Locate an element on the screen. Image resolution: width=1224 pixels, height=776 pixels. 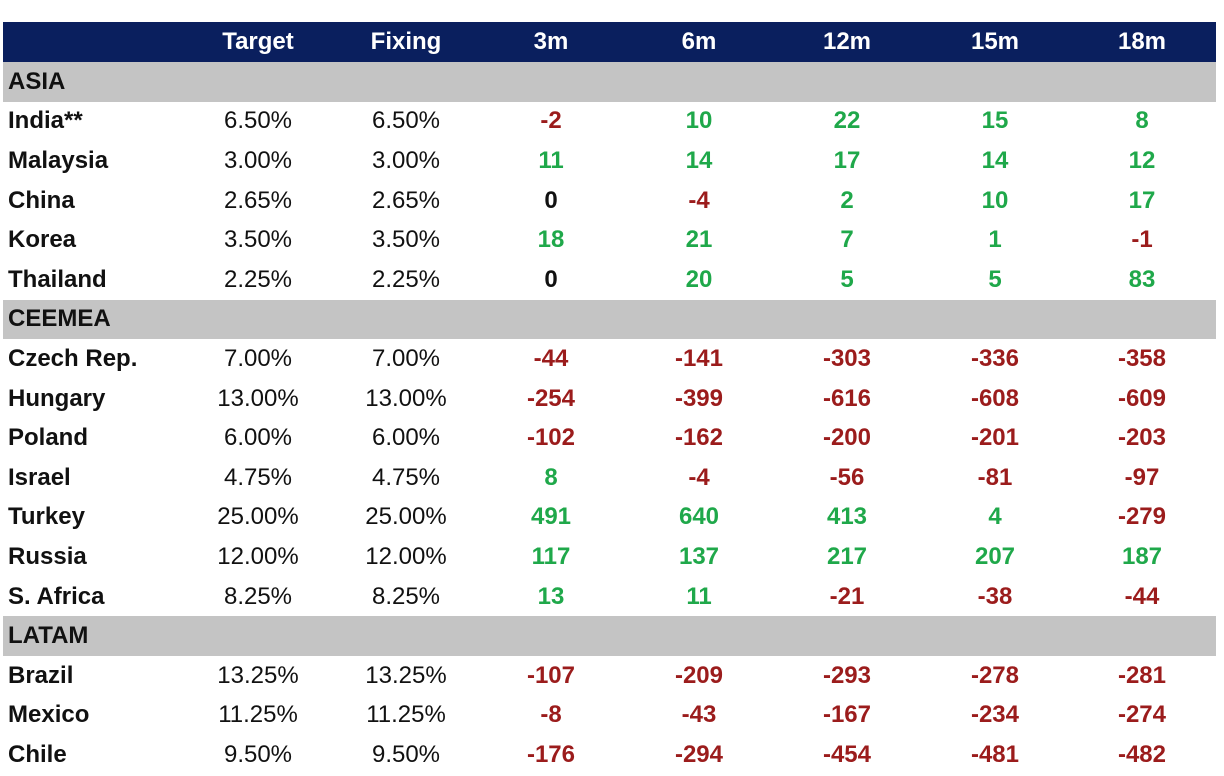
change-3m: -176 is located at coordinates (551, 754).